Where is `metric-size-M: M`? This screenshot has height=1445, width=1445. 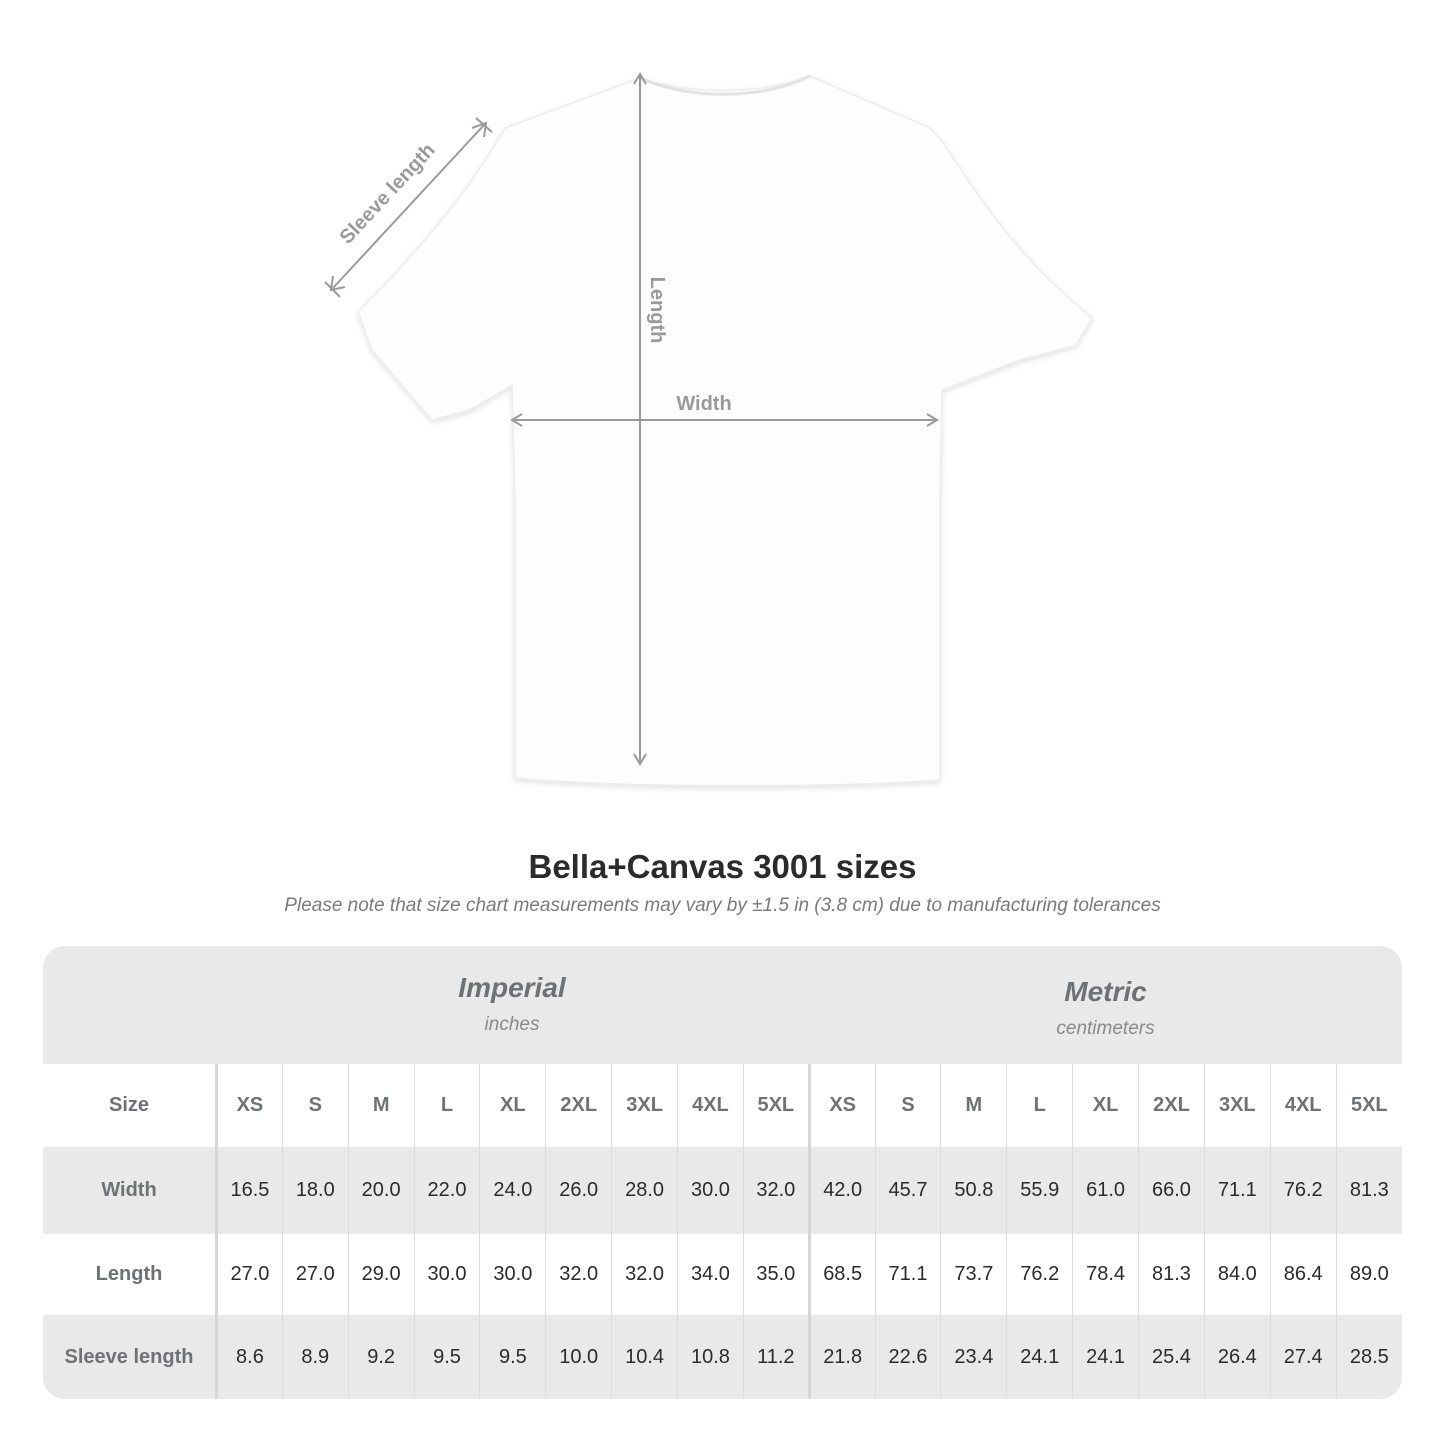
metric-size-M: M is located at coordinates (973, 1105).